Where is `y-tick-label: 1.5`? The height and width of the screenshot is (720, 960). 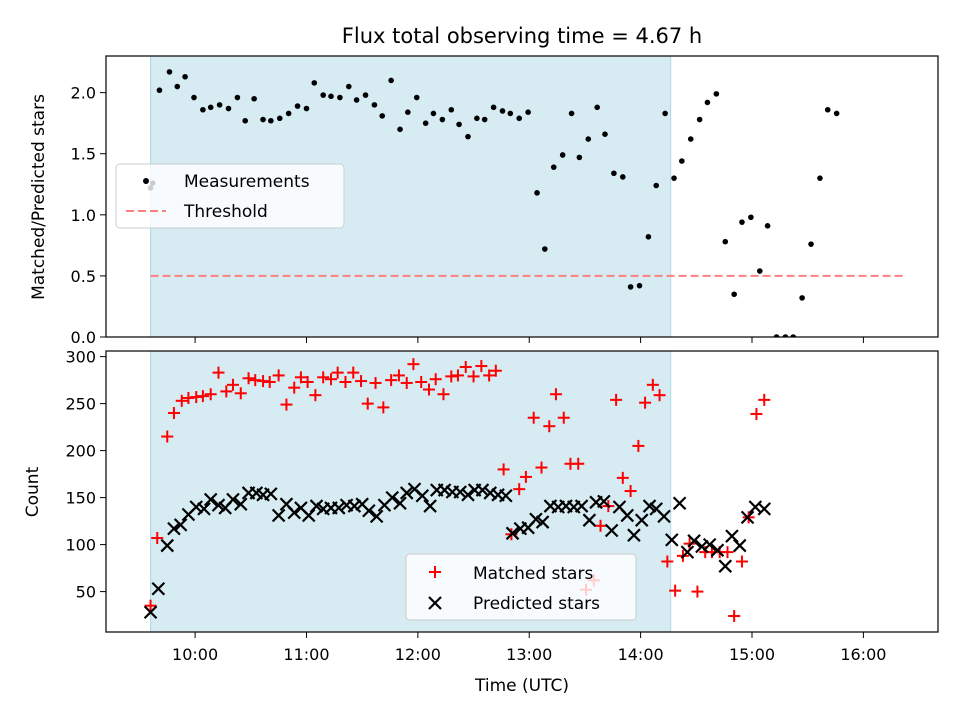
y-tick-label: 1.5 is located at coordinates (83, 154).